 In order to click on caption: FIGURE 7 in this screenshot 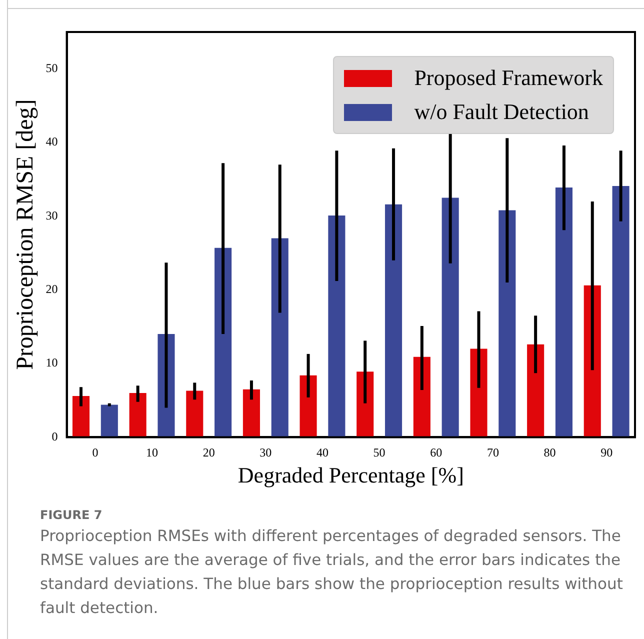, I will do `click(72, 515)`.